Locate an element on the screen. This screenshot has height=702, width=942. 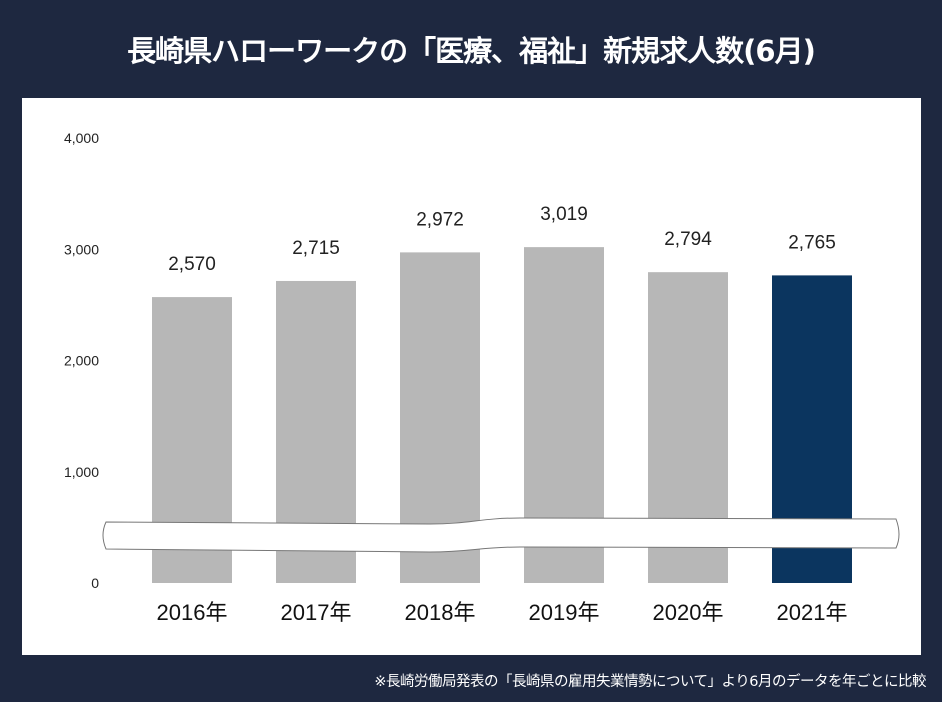
y-tick-label: 4,000 is located at coordinates (81, 138).